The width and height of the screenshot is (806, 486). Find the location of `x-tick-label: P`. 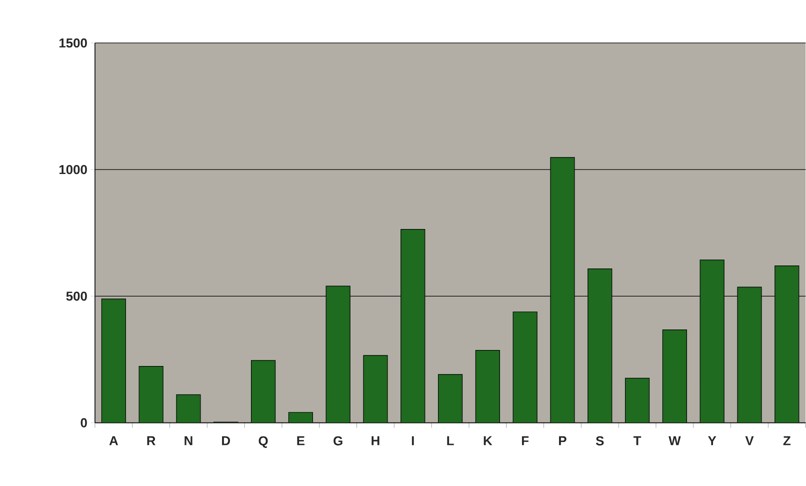

x-tick-label: P is located at coordinates (562, 441).